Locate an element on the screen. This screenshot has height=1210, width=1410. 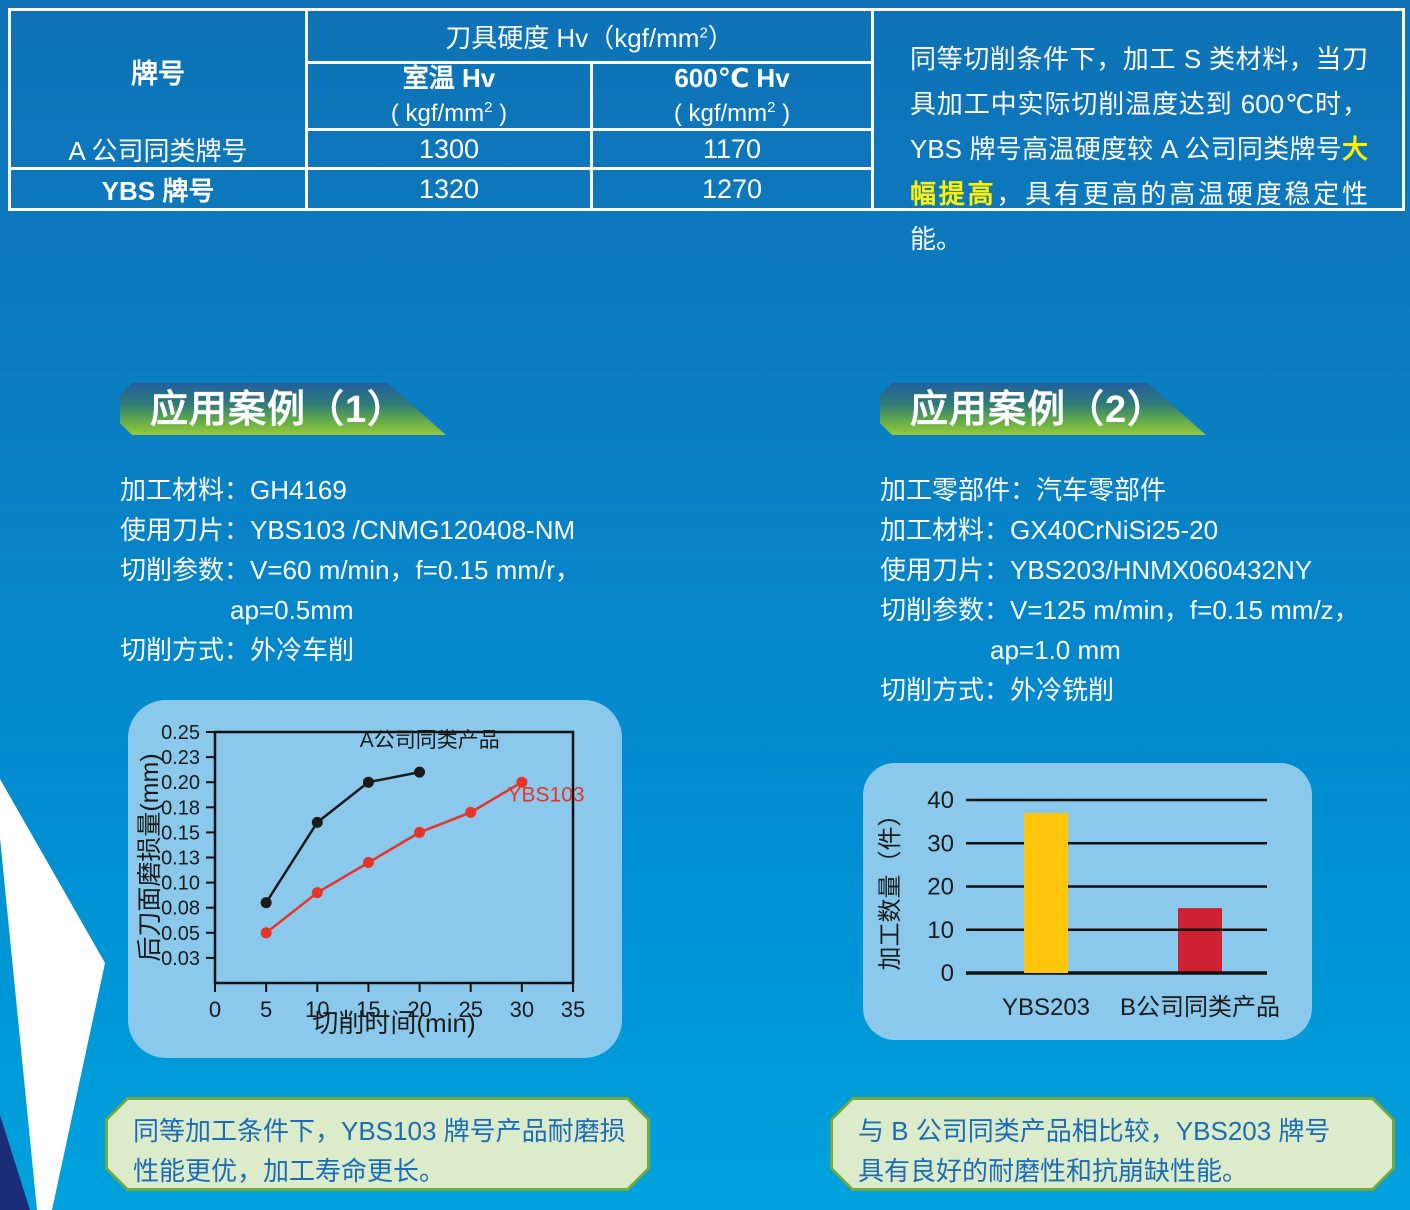
table-row-ybs-brand: YBS 牌号 is located at coordinates (159, 189).